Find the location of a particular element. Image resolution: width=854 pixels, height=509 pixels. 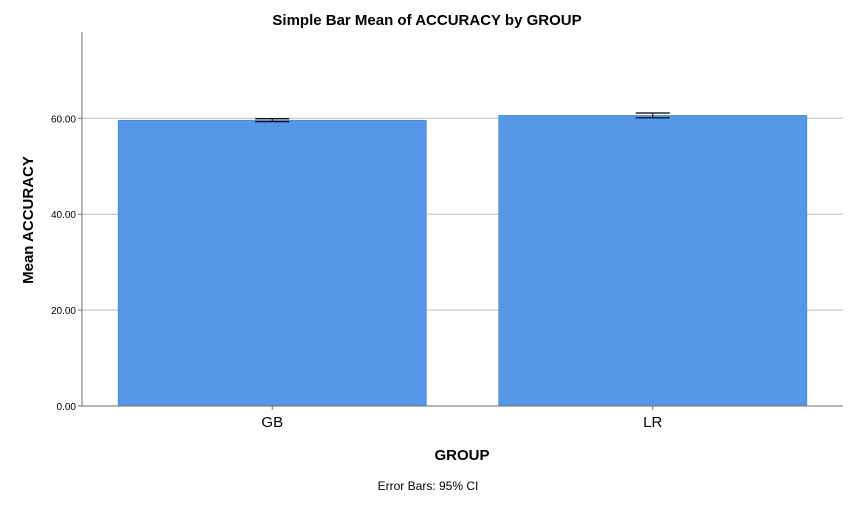

x-tick-label-lr: LR is located at coordinates (652, 422).